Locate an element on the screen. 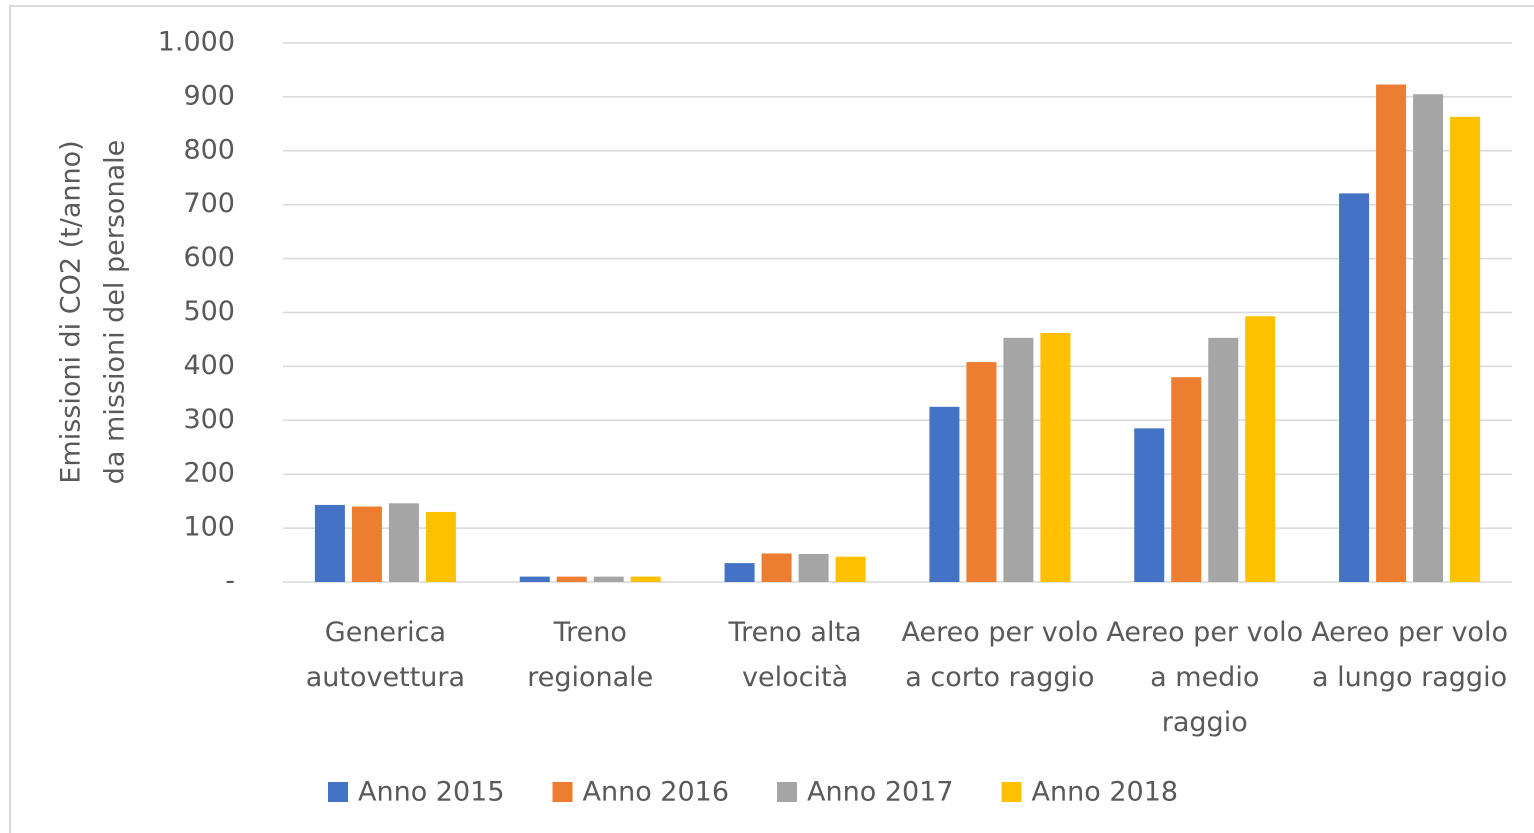 This screenshot has width=1534, height=833. y-tick-label: 800 is located at coordinates (209, 149).